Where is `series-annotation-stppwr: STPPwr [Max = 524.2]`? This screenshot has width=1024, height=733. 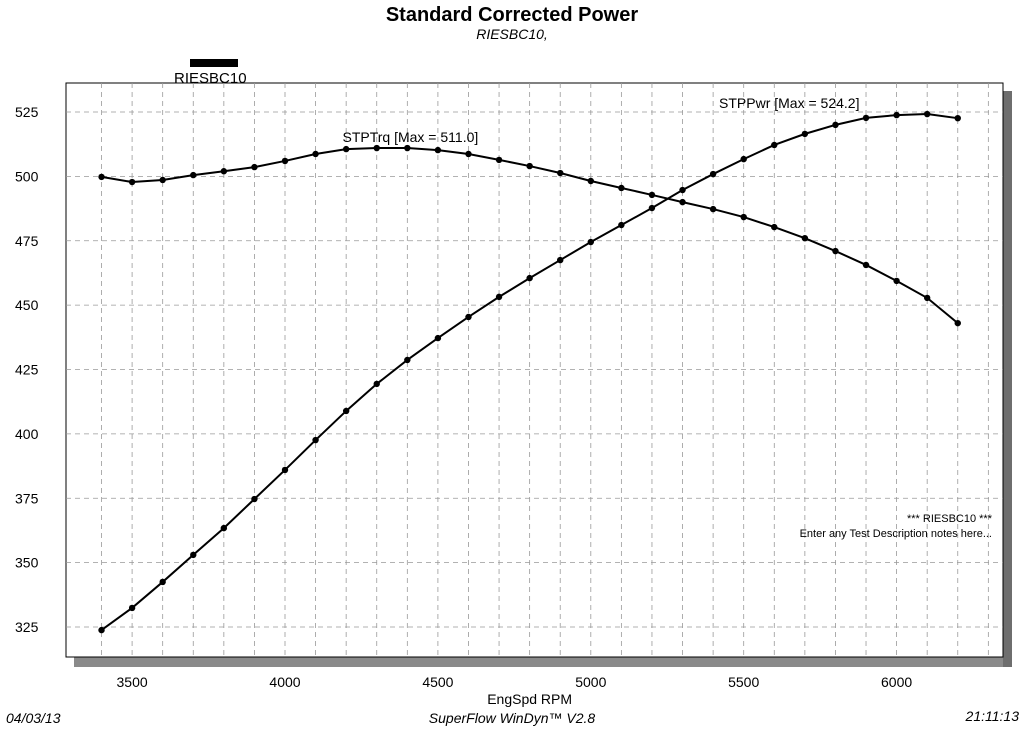
series-annotation-stppwr: STPPwr [Max = 524.2] is located at coordinates (789, 103).